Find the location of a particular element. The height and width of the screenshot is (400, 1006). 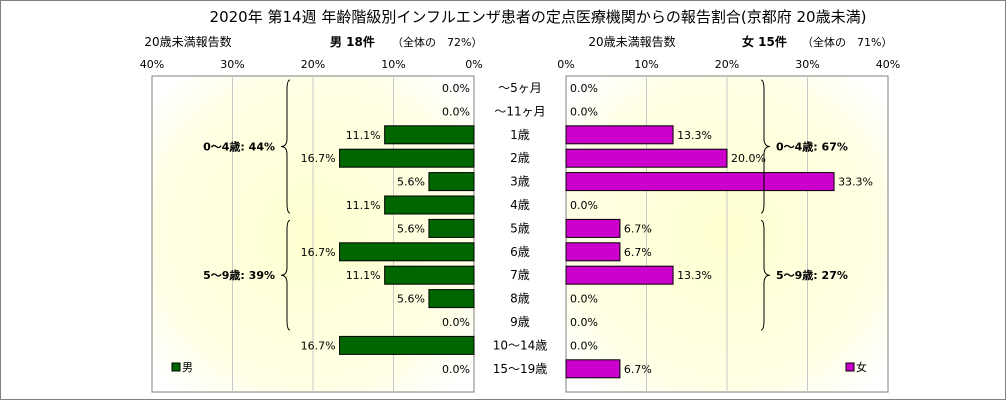

female-group-label: 0～4歳: 67% is located at coordinates (812, 147).